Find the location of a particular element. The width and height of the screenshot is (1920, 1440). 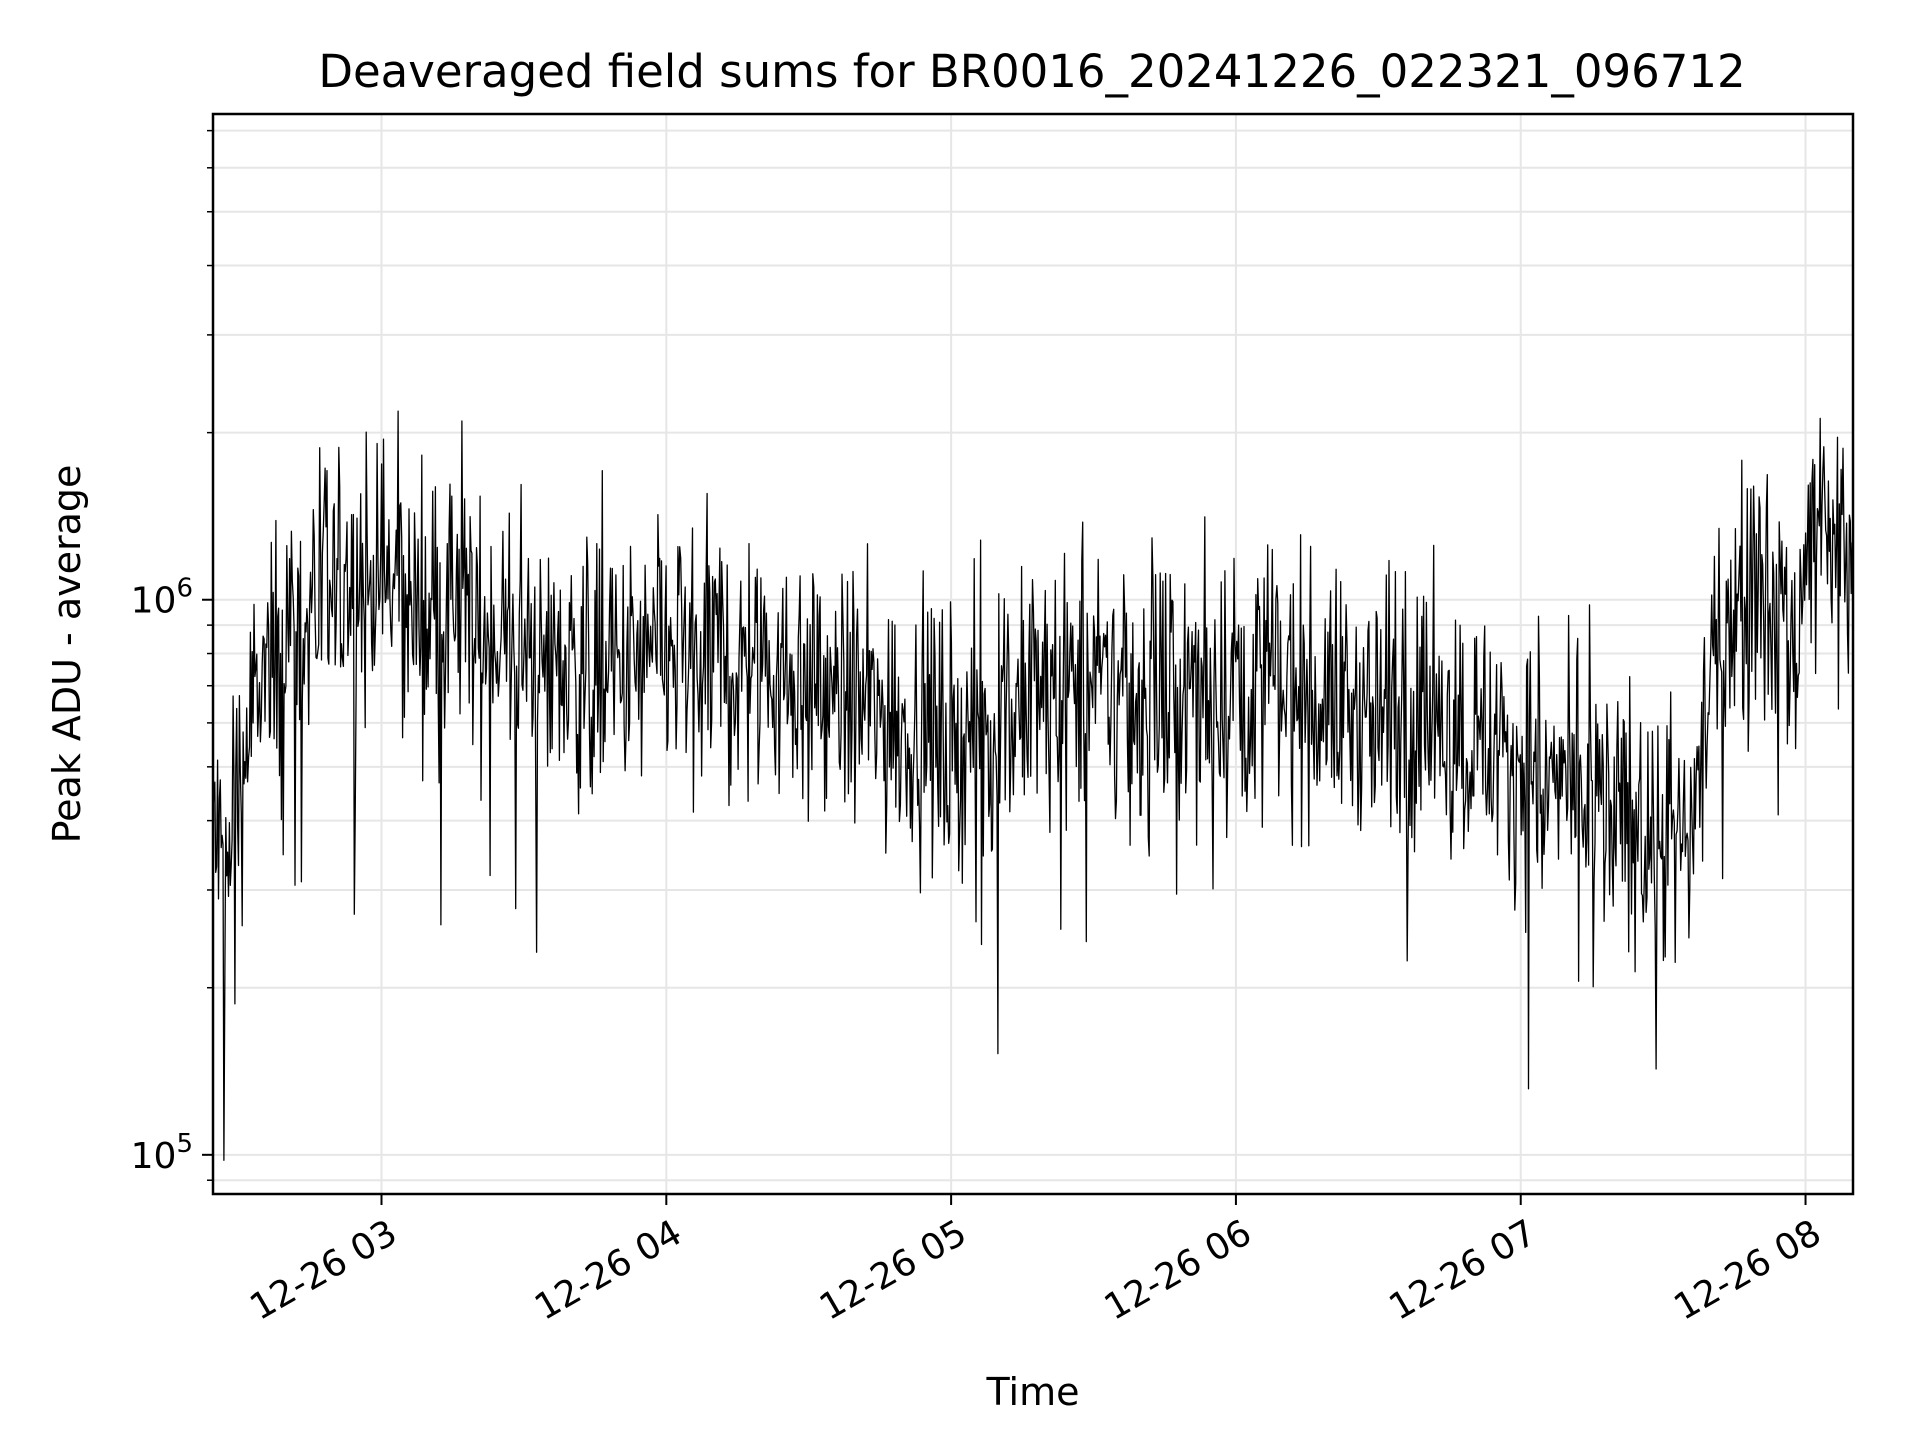

y-axis-label: Peak ADU - average is located at coordinates (67, 654).